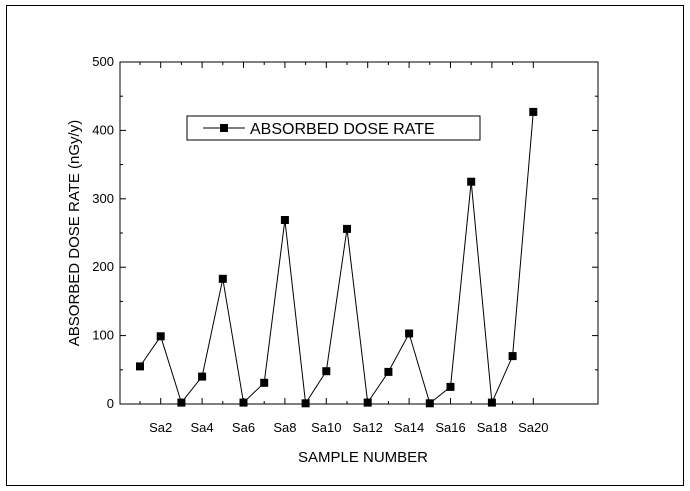  I want to click on data-point-sa8, so click(284, 220).